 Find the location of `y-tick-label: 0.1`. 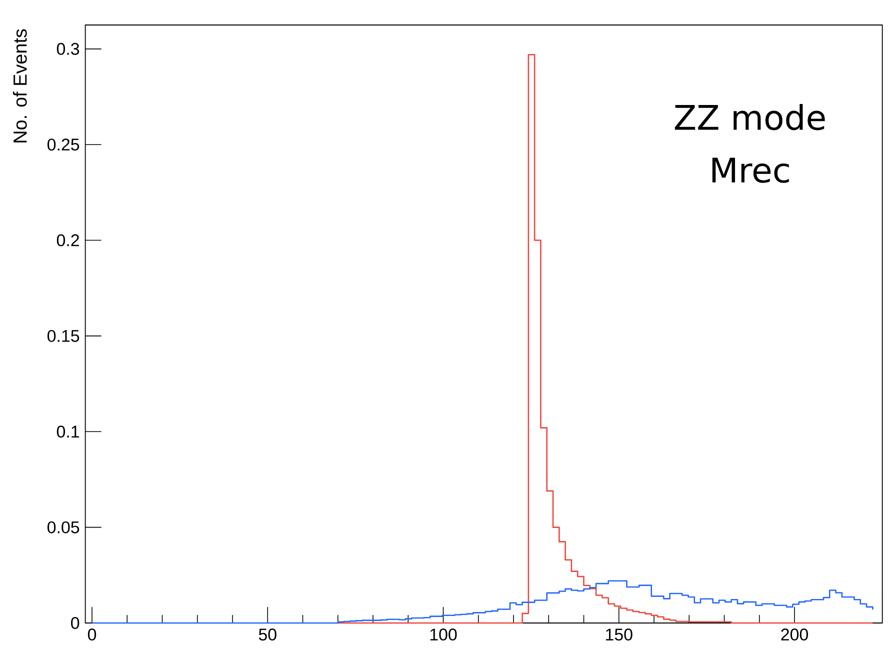

y-tick-label: 0.1 is located at coordinates (67, 432).